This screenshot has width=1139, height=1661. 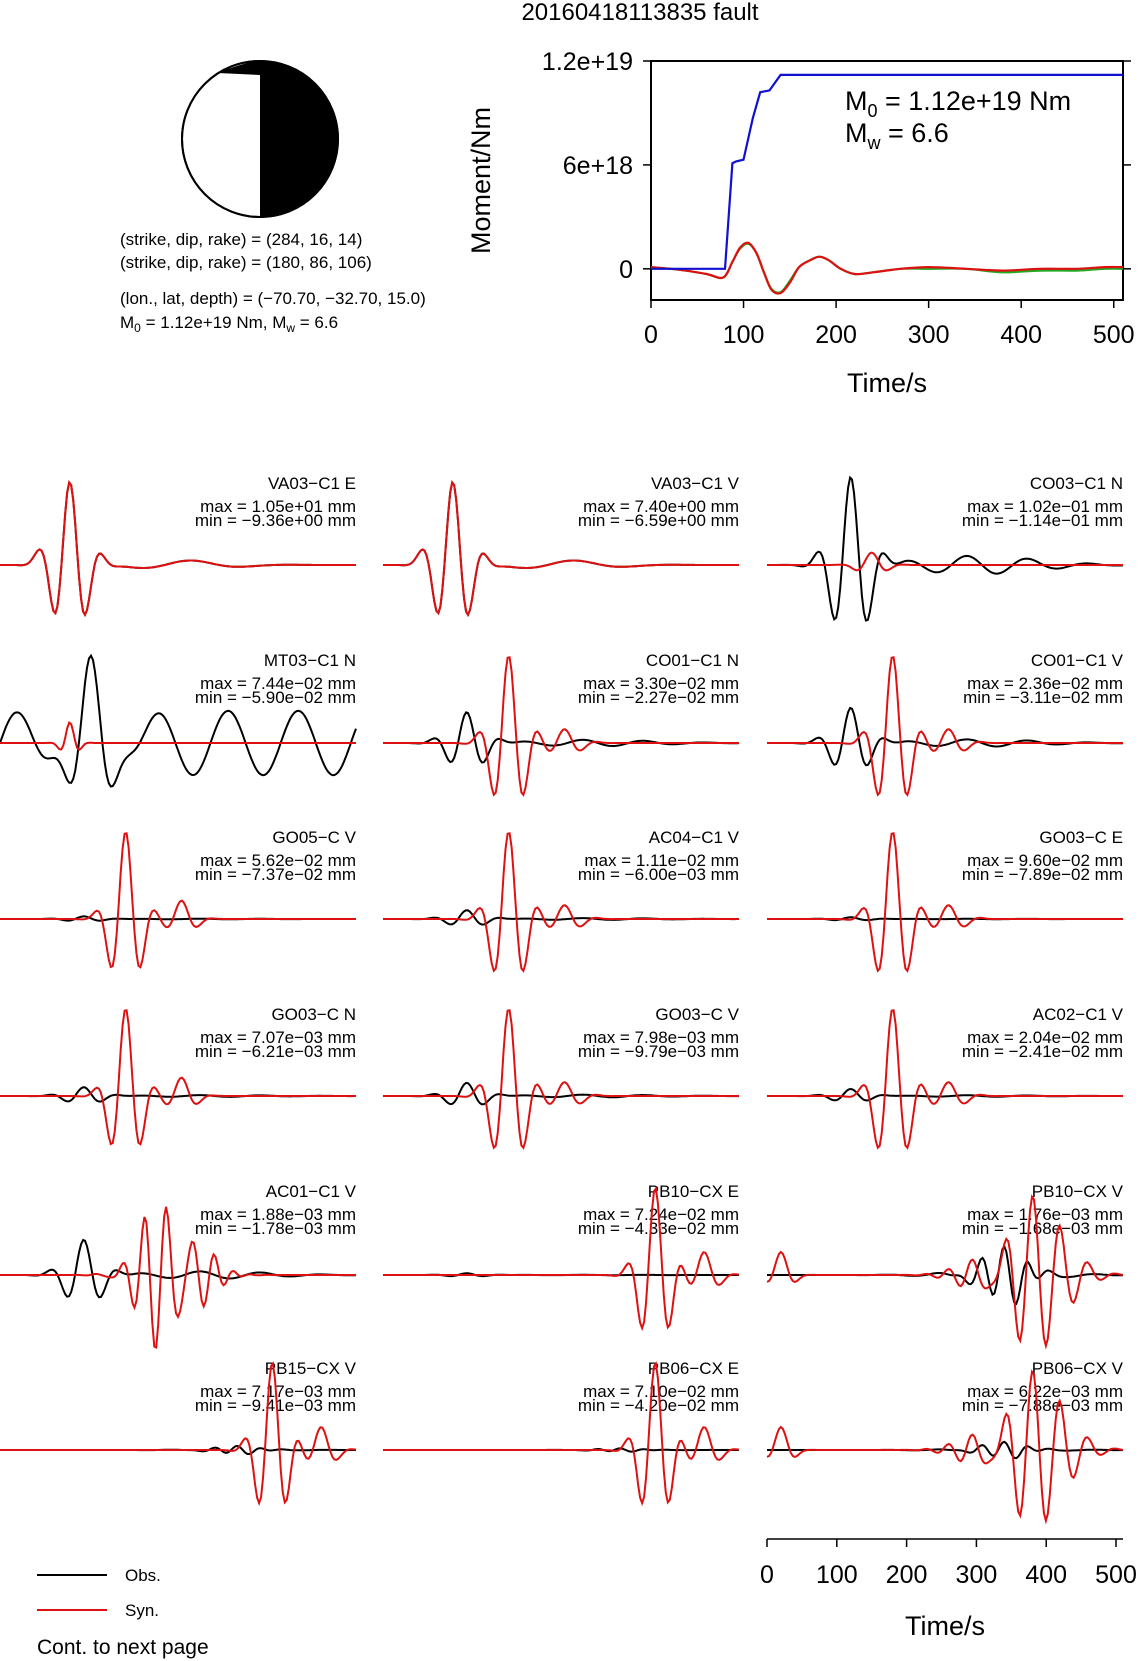 I want to click on moment-xtick-label: 100, so click(x=744, y=335).